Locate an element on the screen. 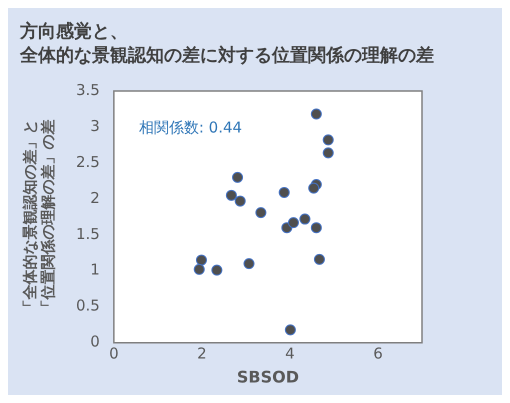  x-tick-label: 4 is located at coordinates (290, 353).